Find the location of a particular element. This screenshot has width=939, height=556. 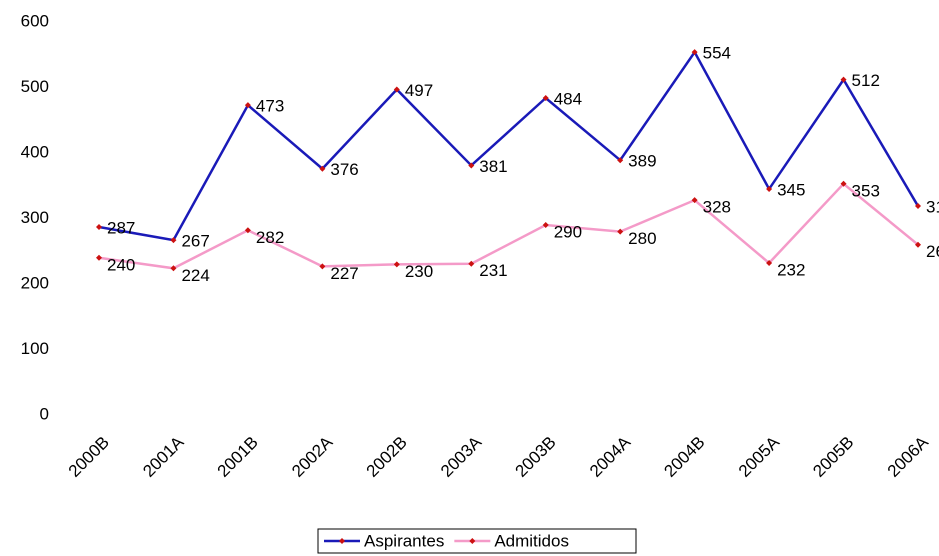

data-label: 287 is located at coordinates (121, 227).